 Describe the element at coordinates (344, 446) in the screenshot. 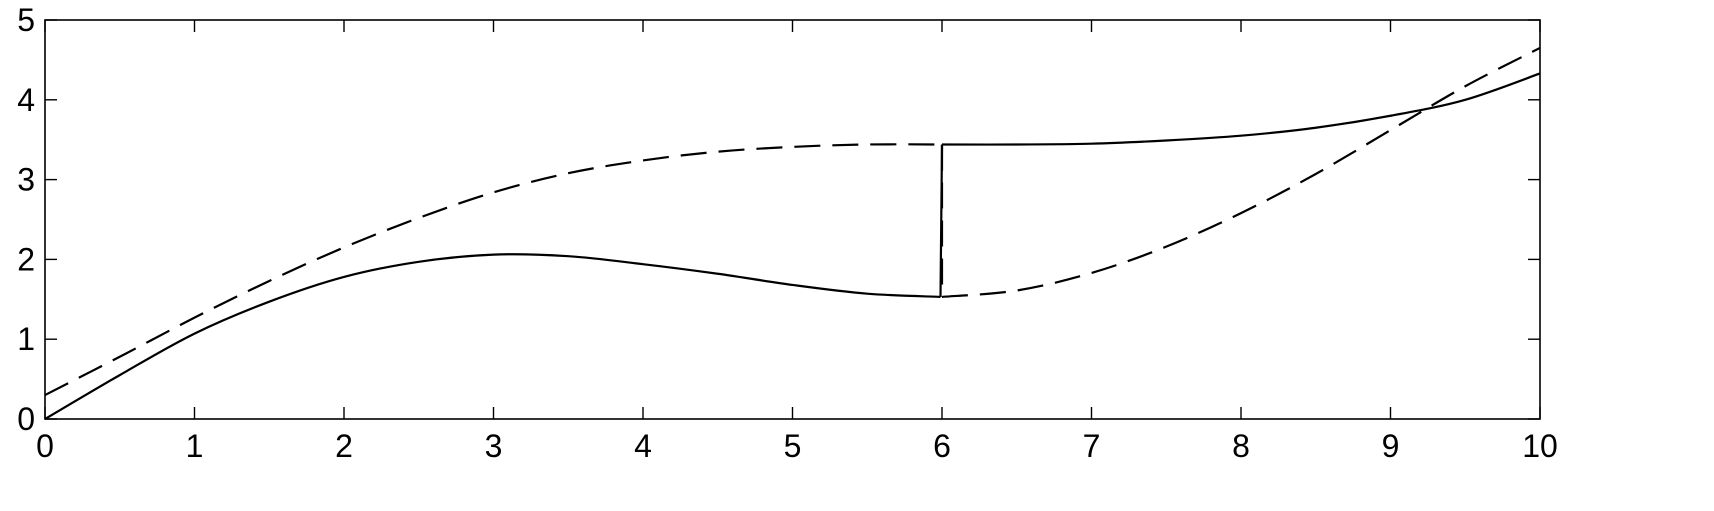

I see `x-tick-label: 2` at that location.